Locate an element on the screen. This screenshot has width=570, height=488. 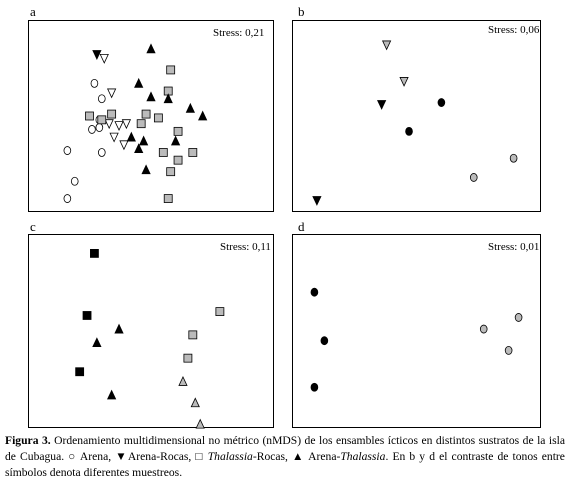
caption-italic-2: Thalassia is located at coordinates (363, 456).